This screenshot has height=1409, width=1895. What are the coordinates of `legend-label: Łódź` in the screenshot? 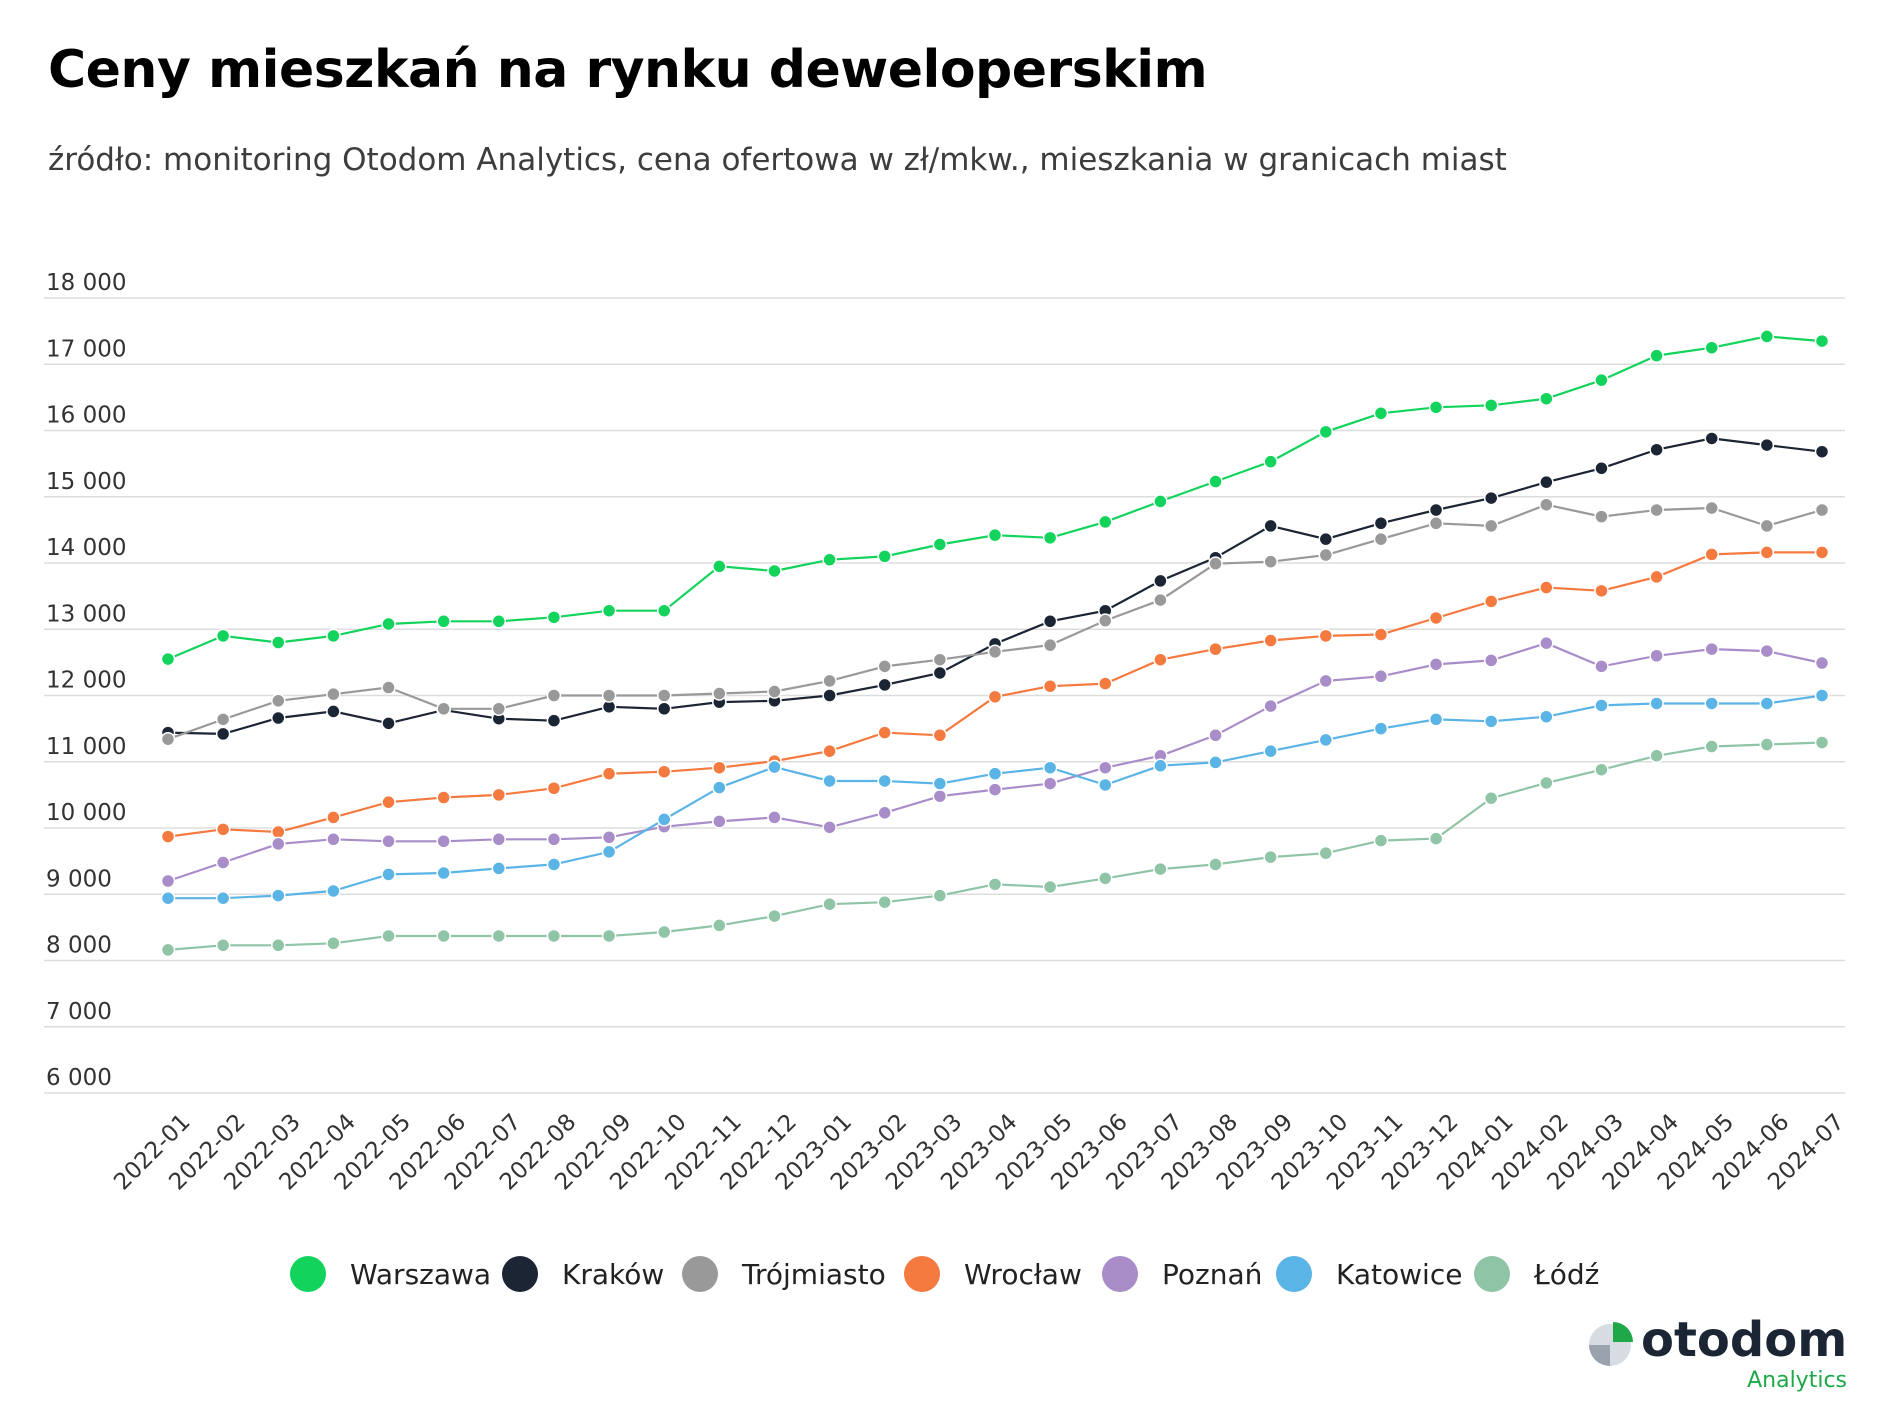 It's located at (1566, 1274).